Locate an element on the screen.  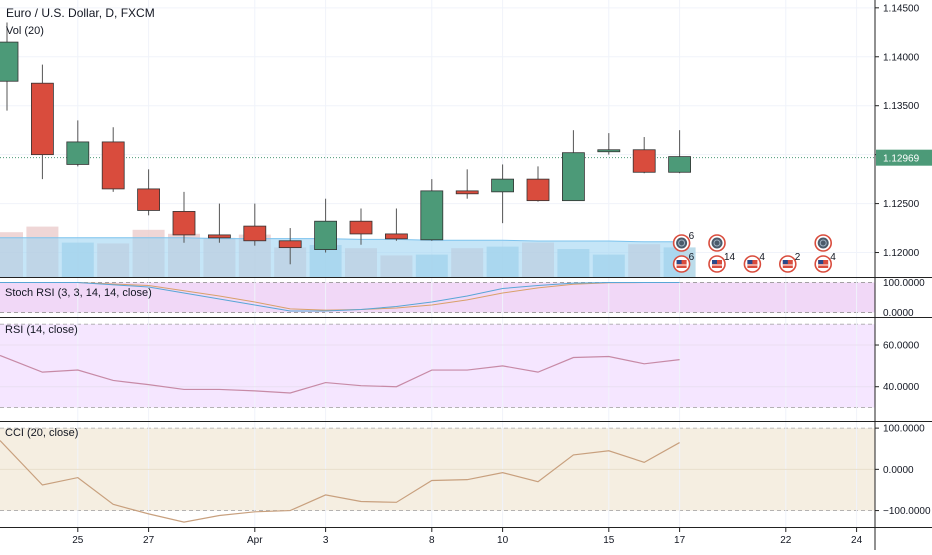
event-earth-icon: 6 is located at coordinates (683, 241).